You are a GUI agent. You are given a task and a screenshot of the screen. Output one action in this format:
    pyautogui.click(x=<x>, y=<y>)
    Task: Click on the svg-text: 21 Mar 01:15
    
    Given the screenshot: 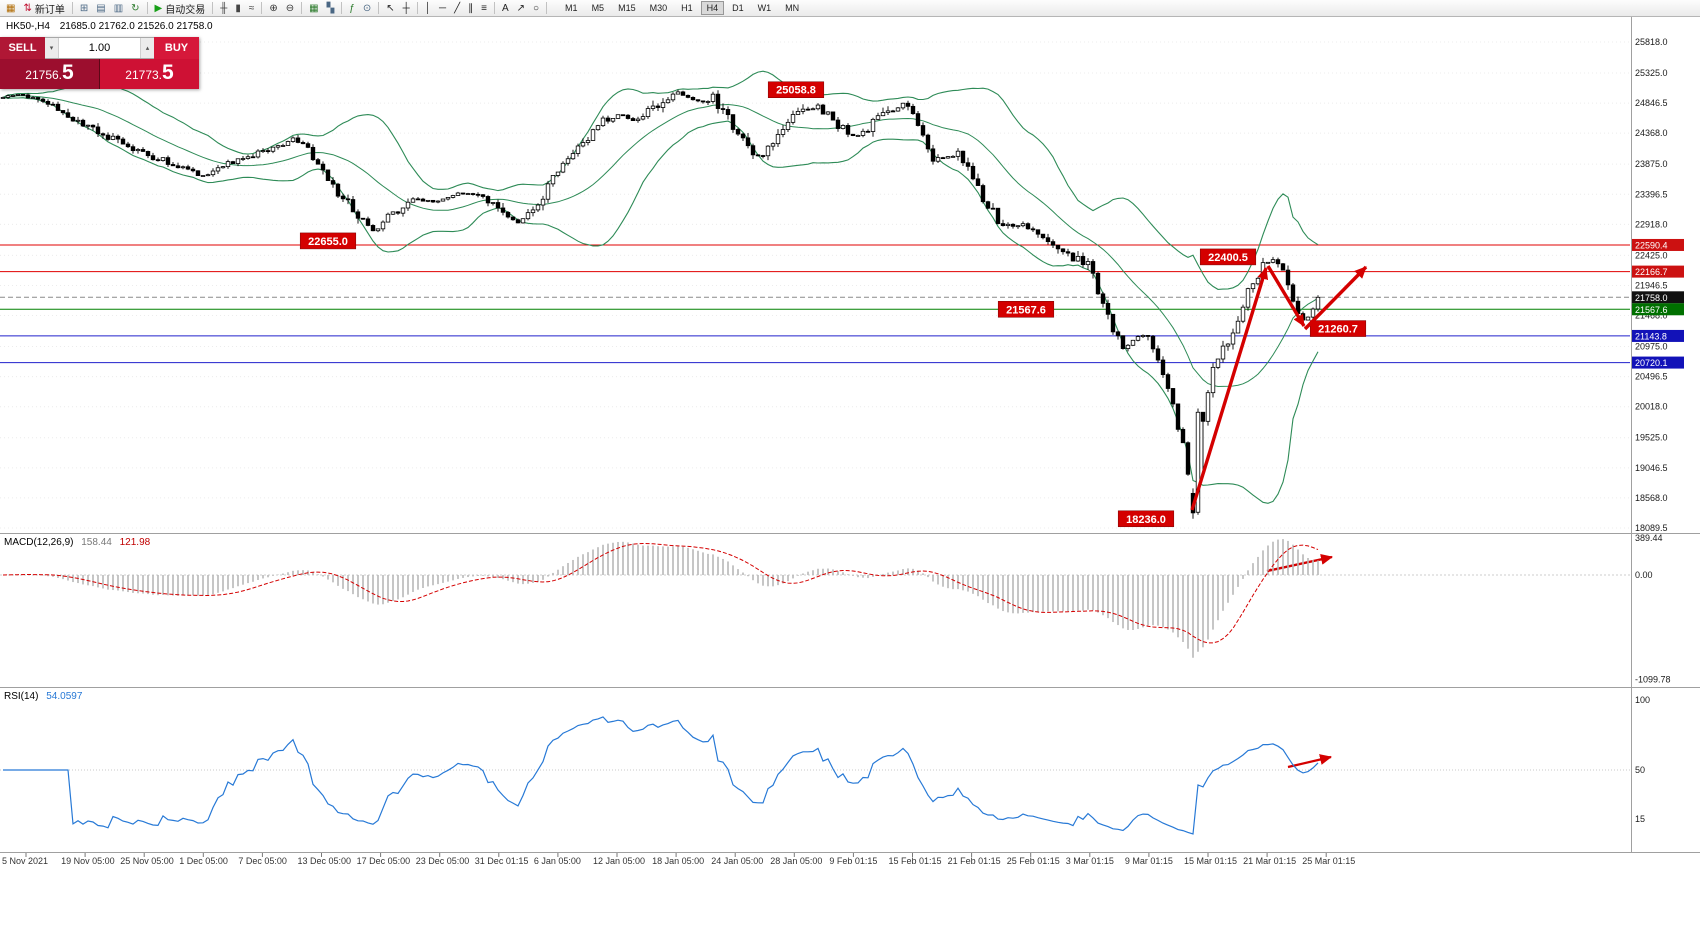 What is the action you would take?
    pyautogui.click(x=1269, y=861)
    